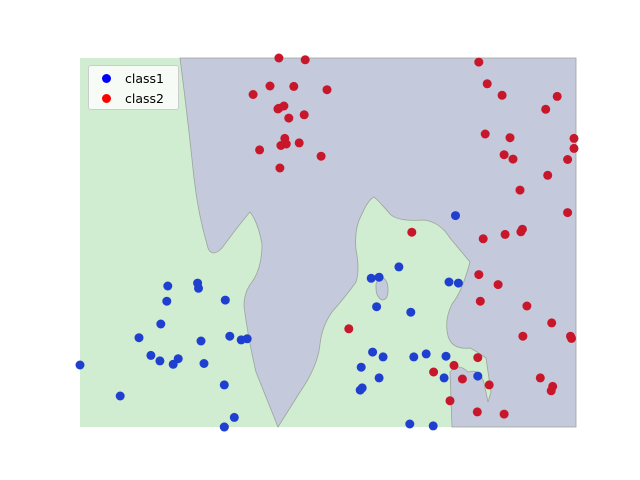 This screenshot has height=480, width=640. I want to click on legend-label-class1: class1, so click(144, 78).